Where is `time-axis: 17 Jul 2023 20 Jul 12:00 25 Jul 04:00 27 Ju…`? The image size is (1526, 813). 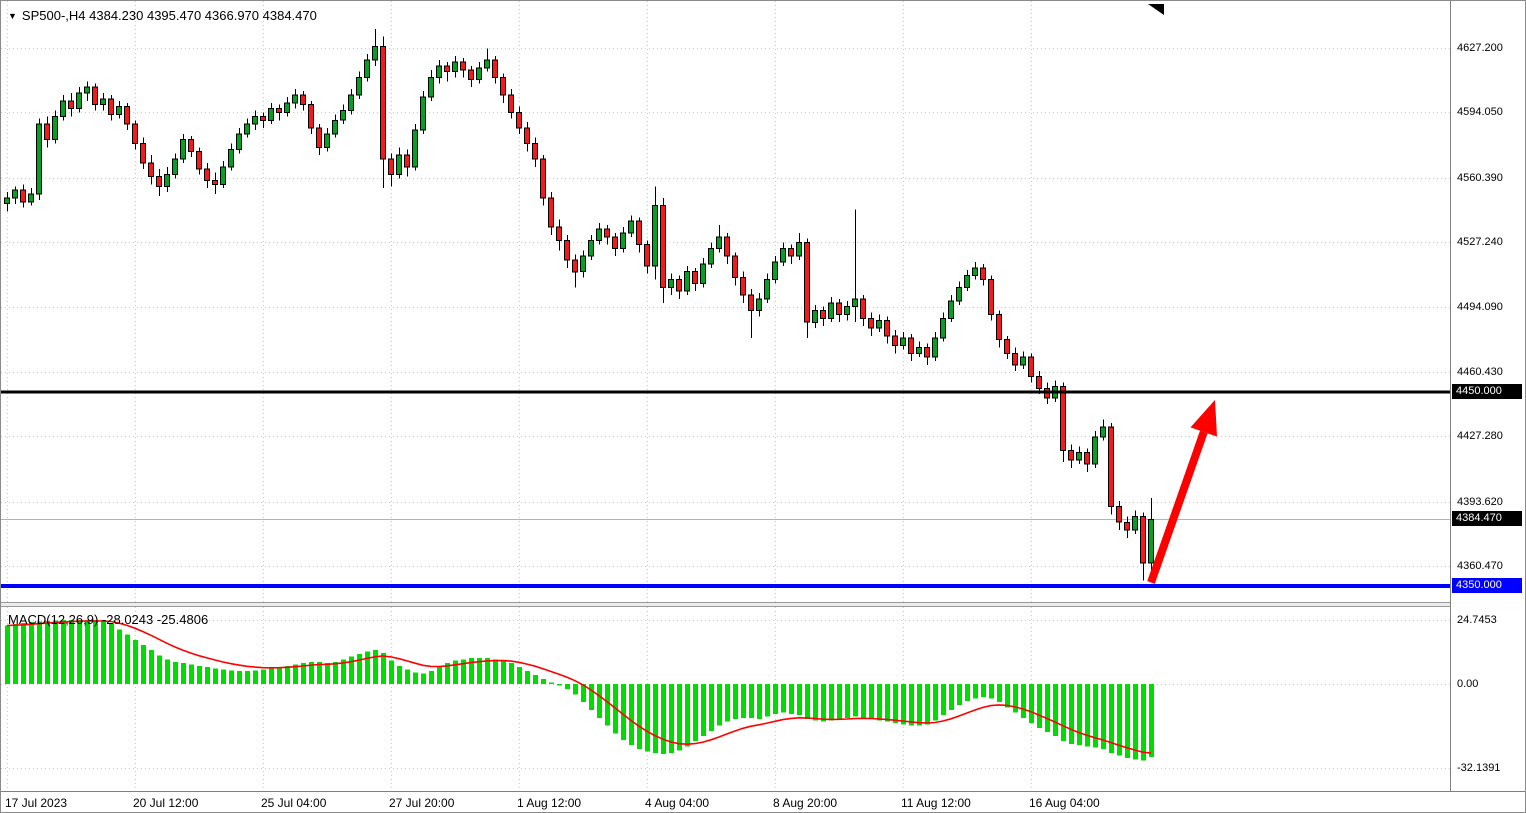
time-axis: 17 Jul 2023 20 Jul 12:00 25 Jul 04:00 27 Ju… is located at coordinates (763, 801).